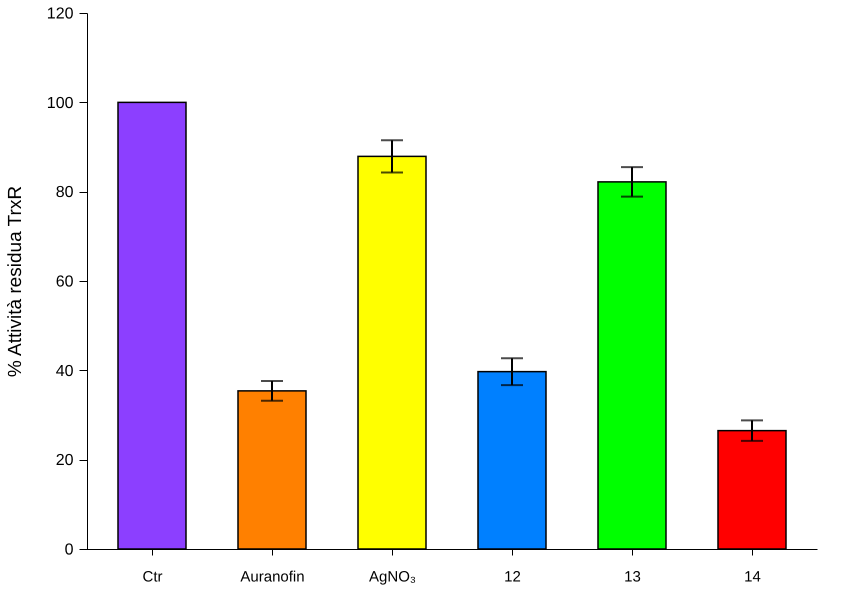 Image resolution: width=848 pixels, height=606 pixels. I want to click on y-tick-label: 20, so click(65, 461).